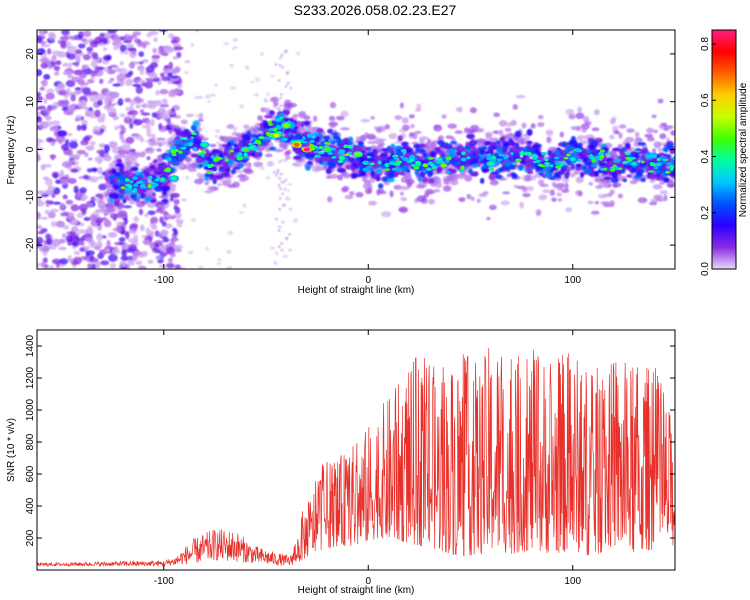  Describe the element at coordinates (30, 149) in the screenshot. I see `y-tick-label: 0` at that location.